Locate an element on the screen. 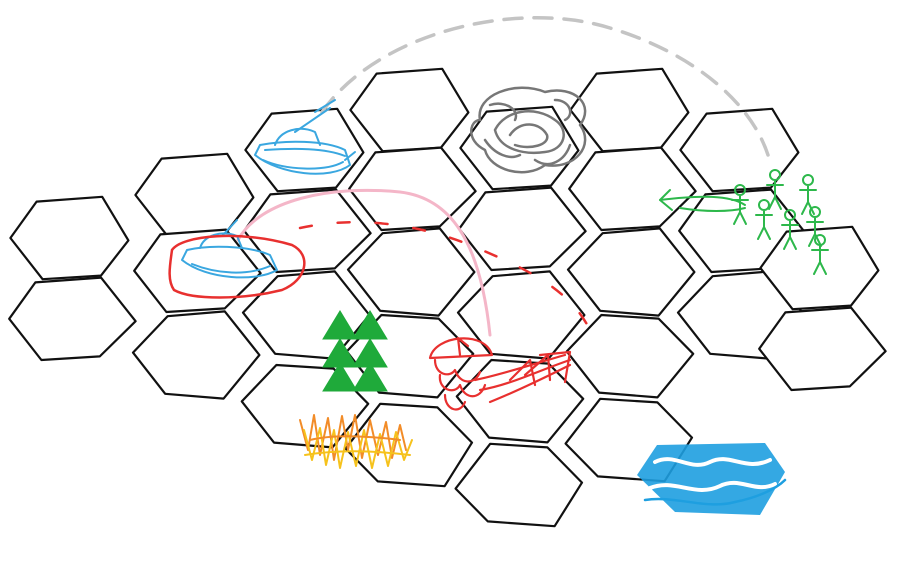 This screenshot has height=563, width=913. forest-icon is located at coordinates (355, 351).